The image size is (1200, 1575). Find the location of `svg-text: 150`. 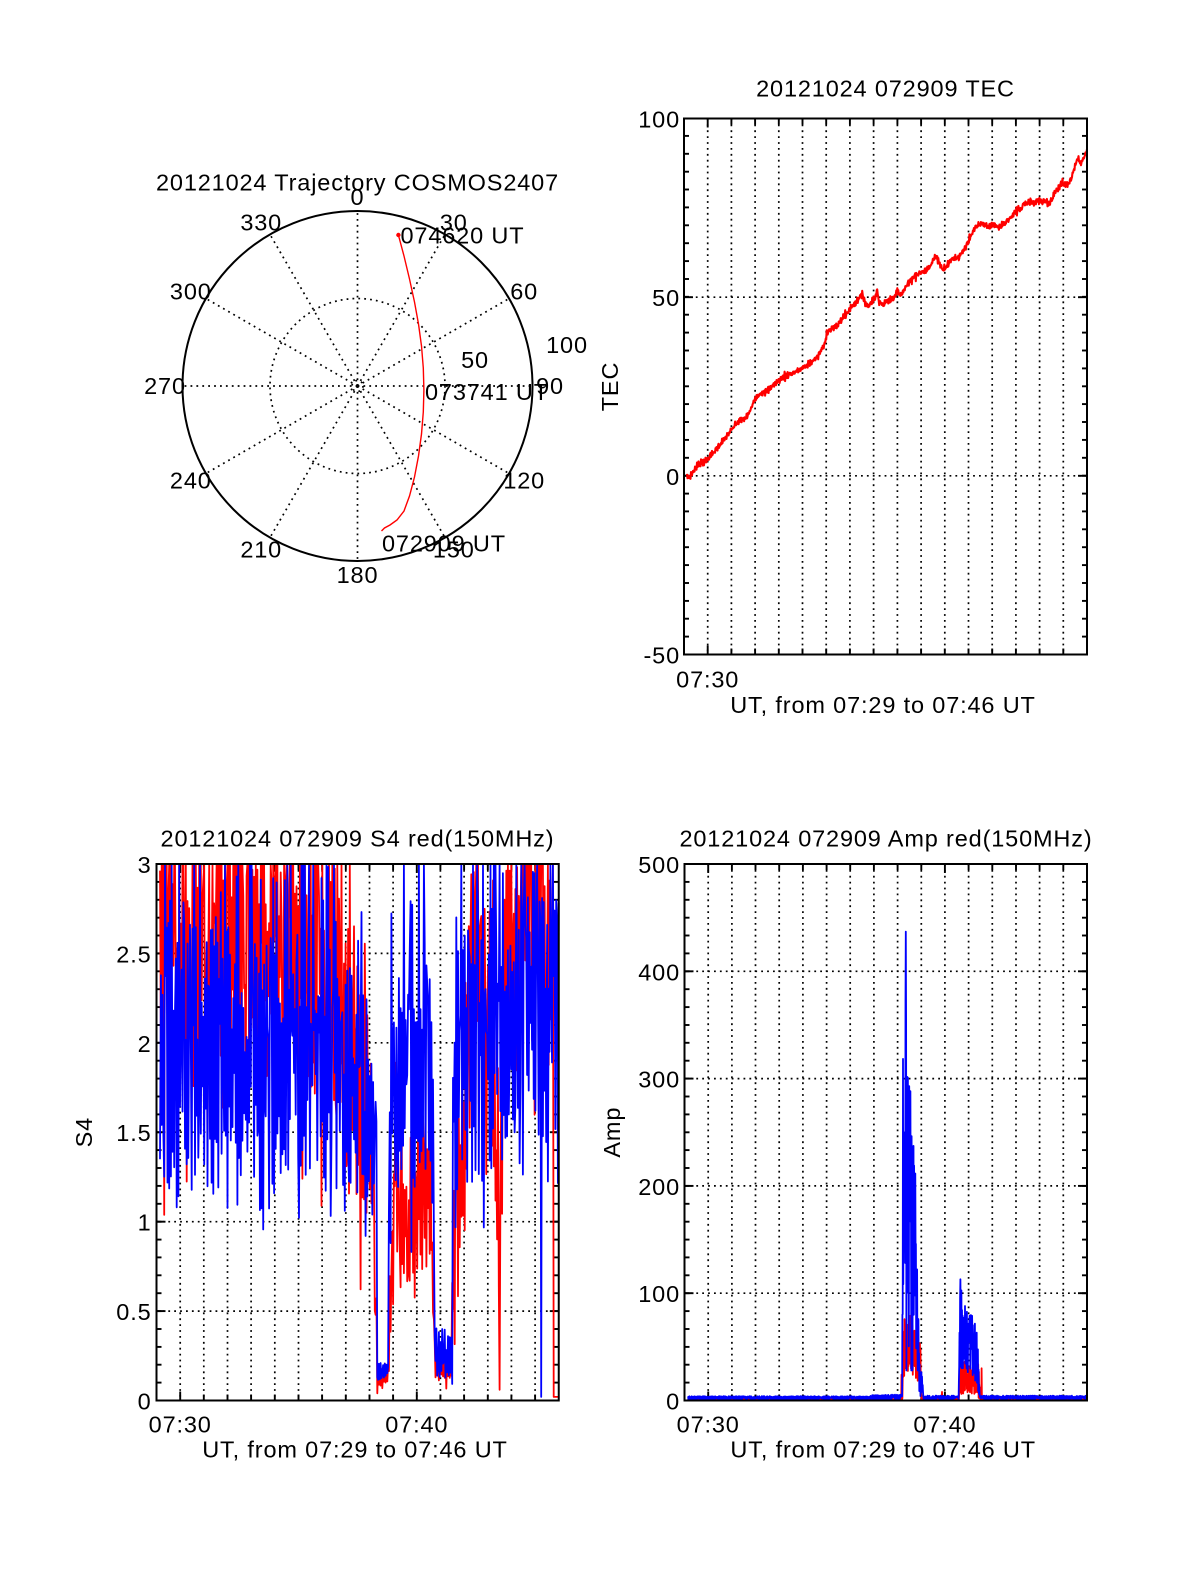

svg-text: 150 is located at coordinates (454, 550).